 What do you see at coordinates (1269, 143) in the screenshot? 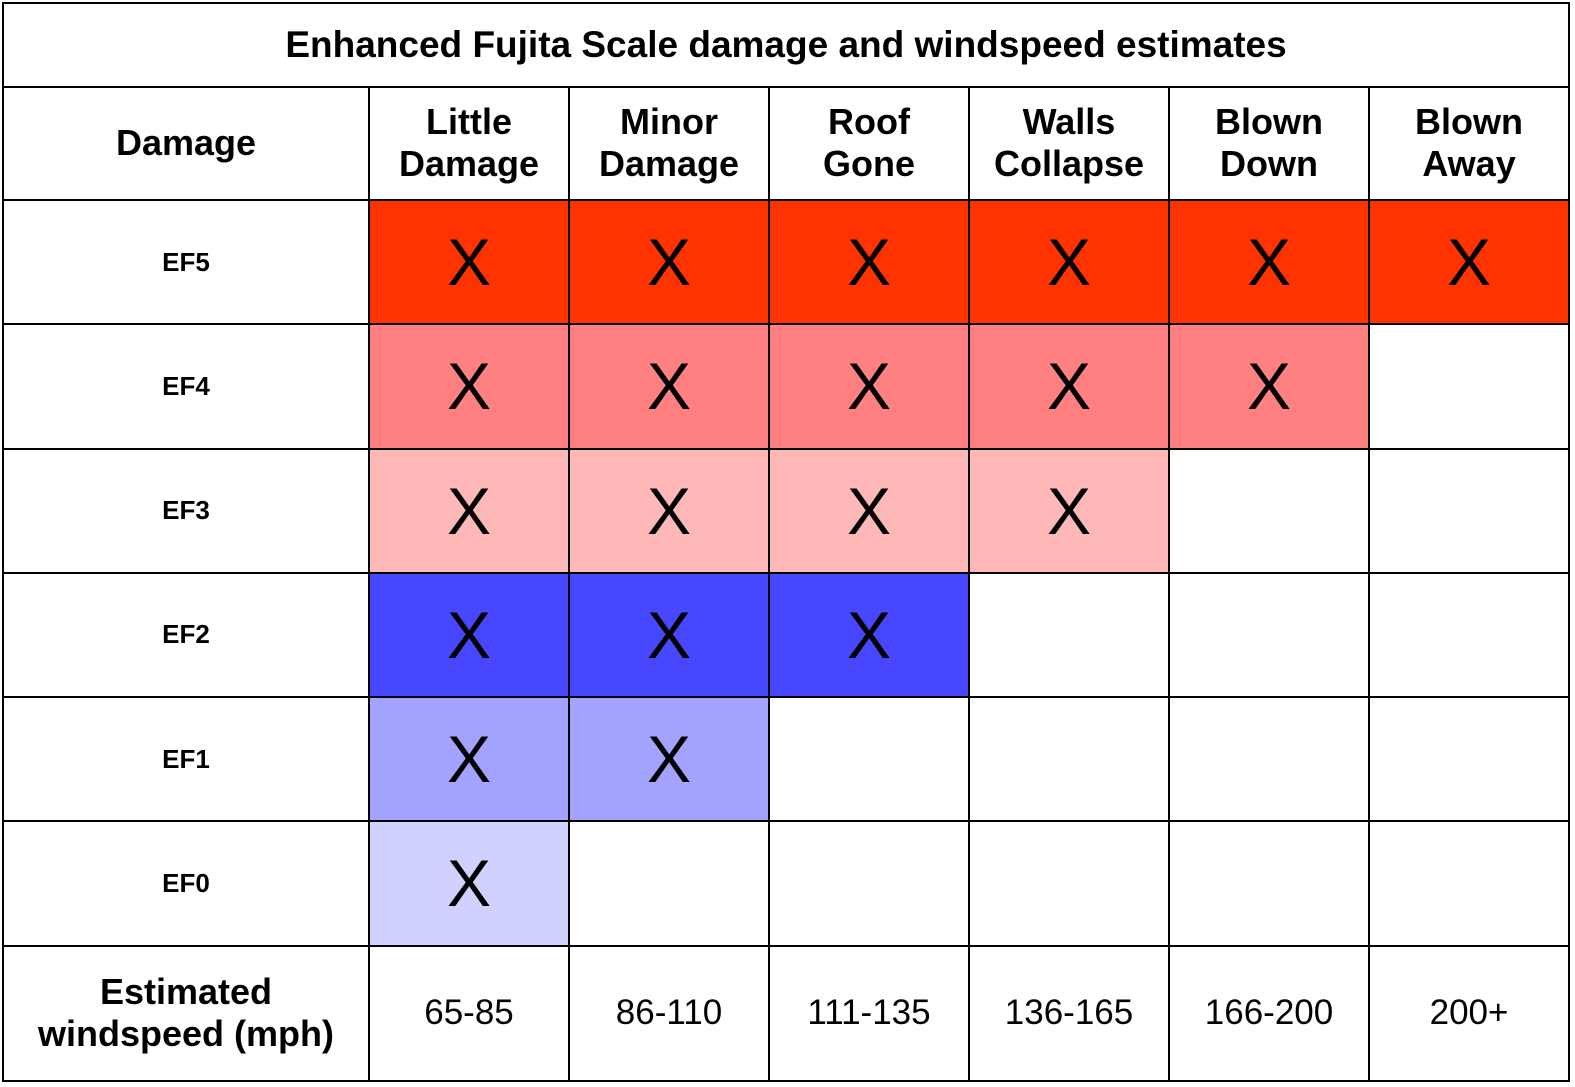
I see `column-header: Blown Down` at bounding box center [1269, 143].